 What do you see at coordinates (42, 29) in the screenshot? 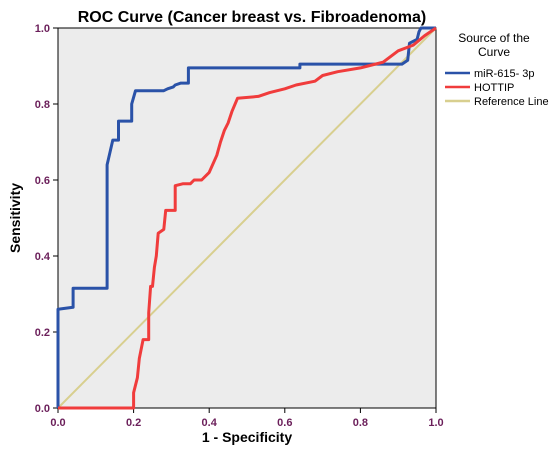
I see `y-tick-label: 1.0` at bounding box center [42, 29].